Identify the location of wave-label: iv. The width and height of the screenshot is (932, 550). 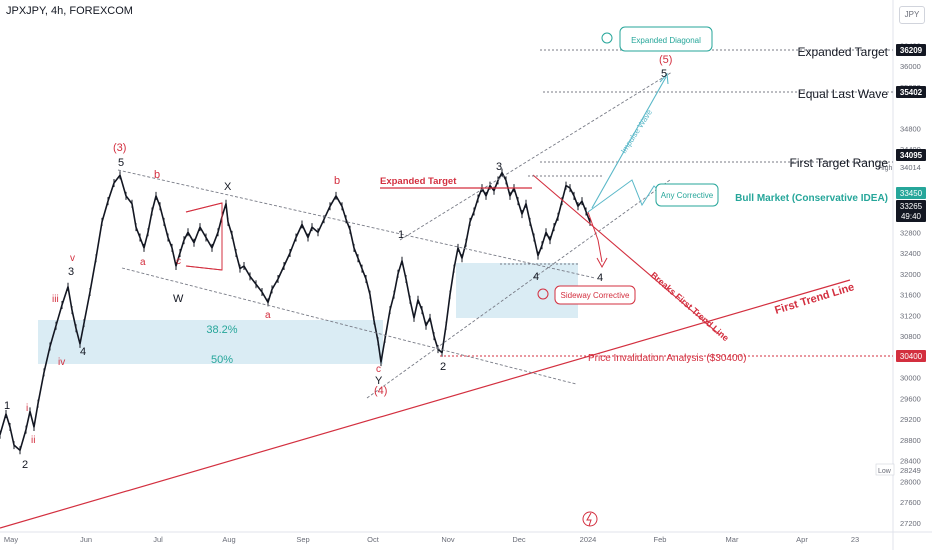
(61, 362).